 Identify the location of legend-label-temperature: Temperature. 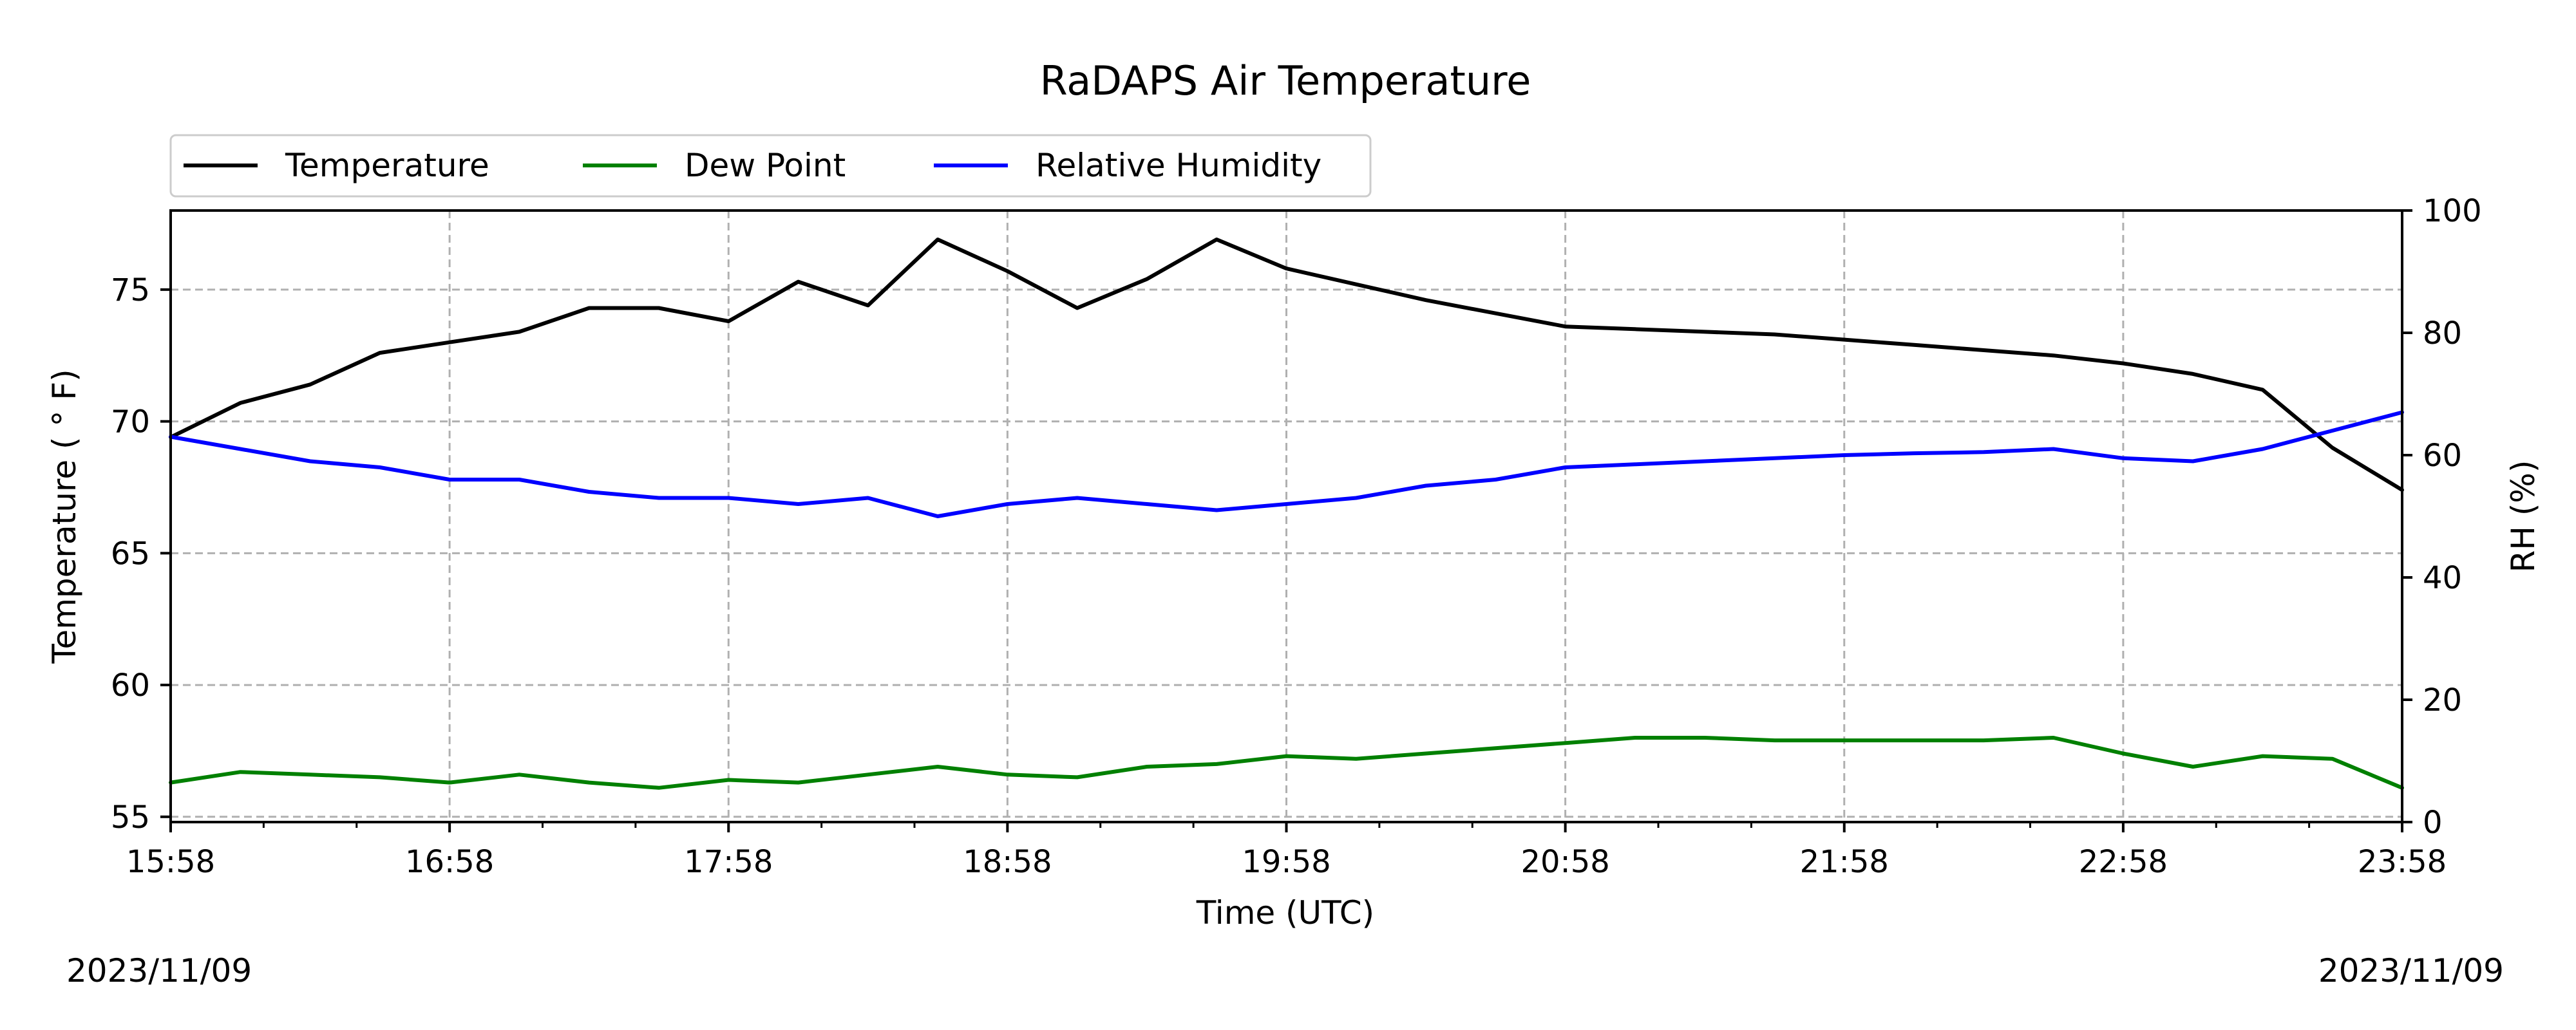
(387, 166).